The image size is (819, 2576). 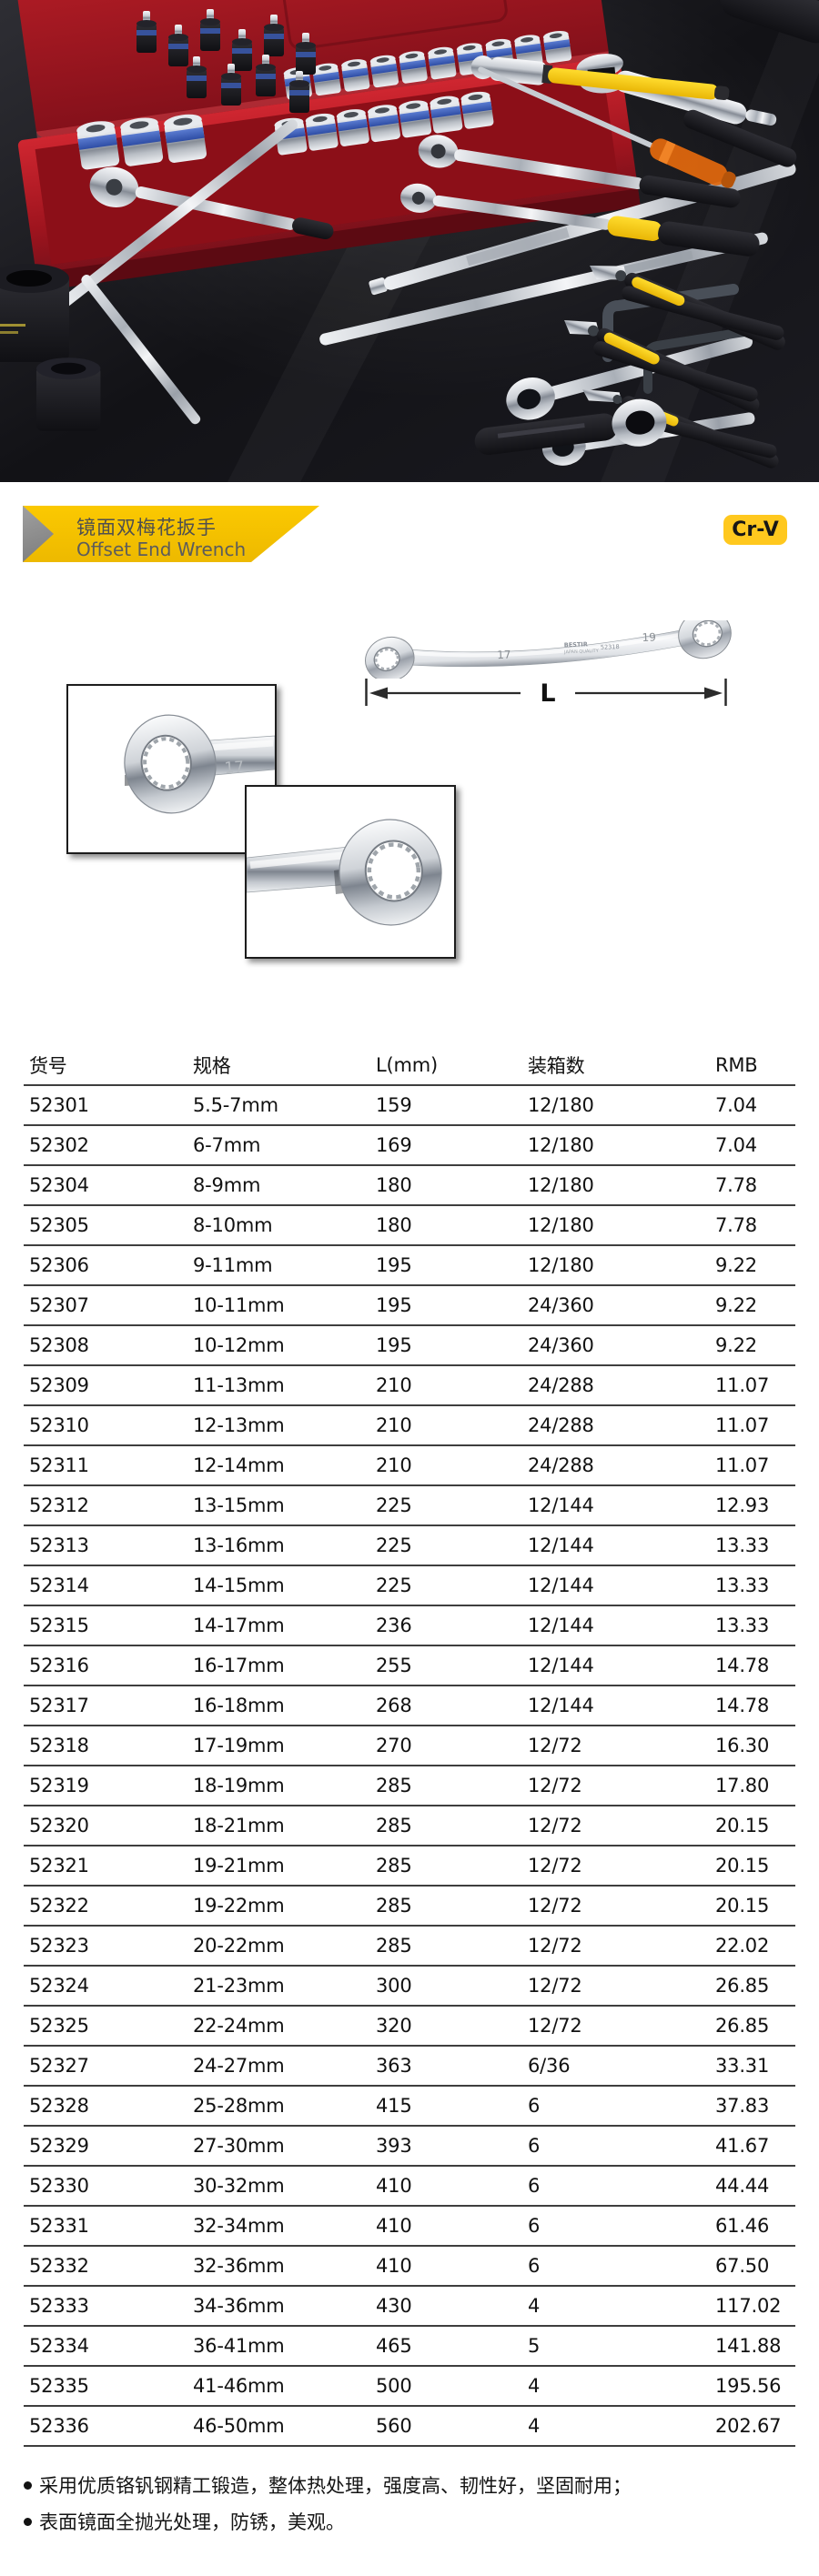 I want to click on table-cell: 410, so click(x=394, y=2266).